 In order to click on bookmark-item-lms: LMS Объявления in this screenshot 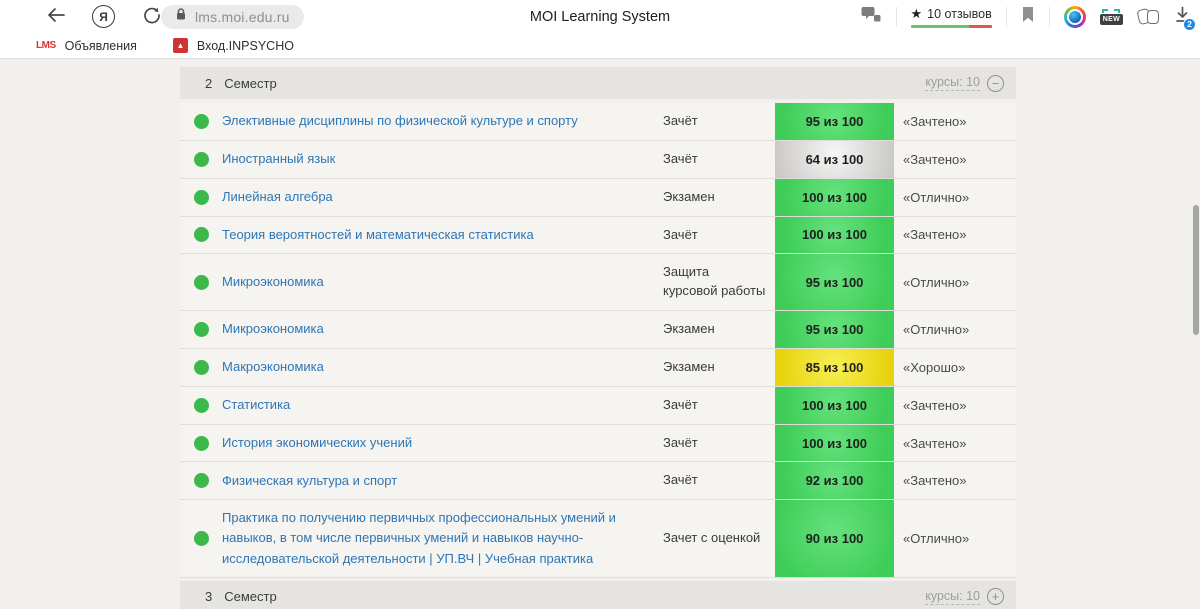, I will do `click(86, 46)`.